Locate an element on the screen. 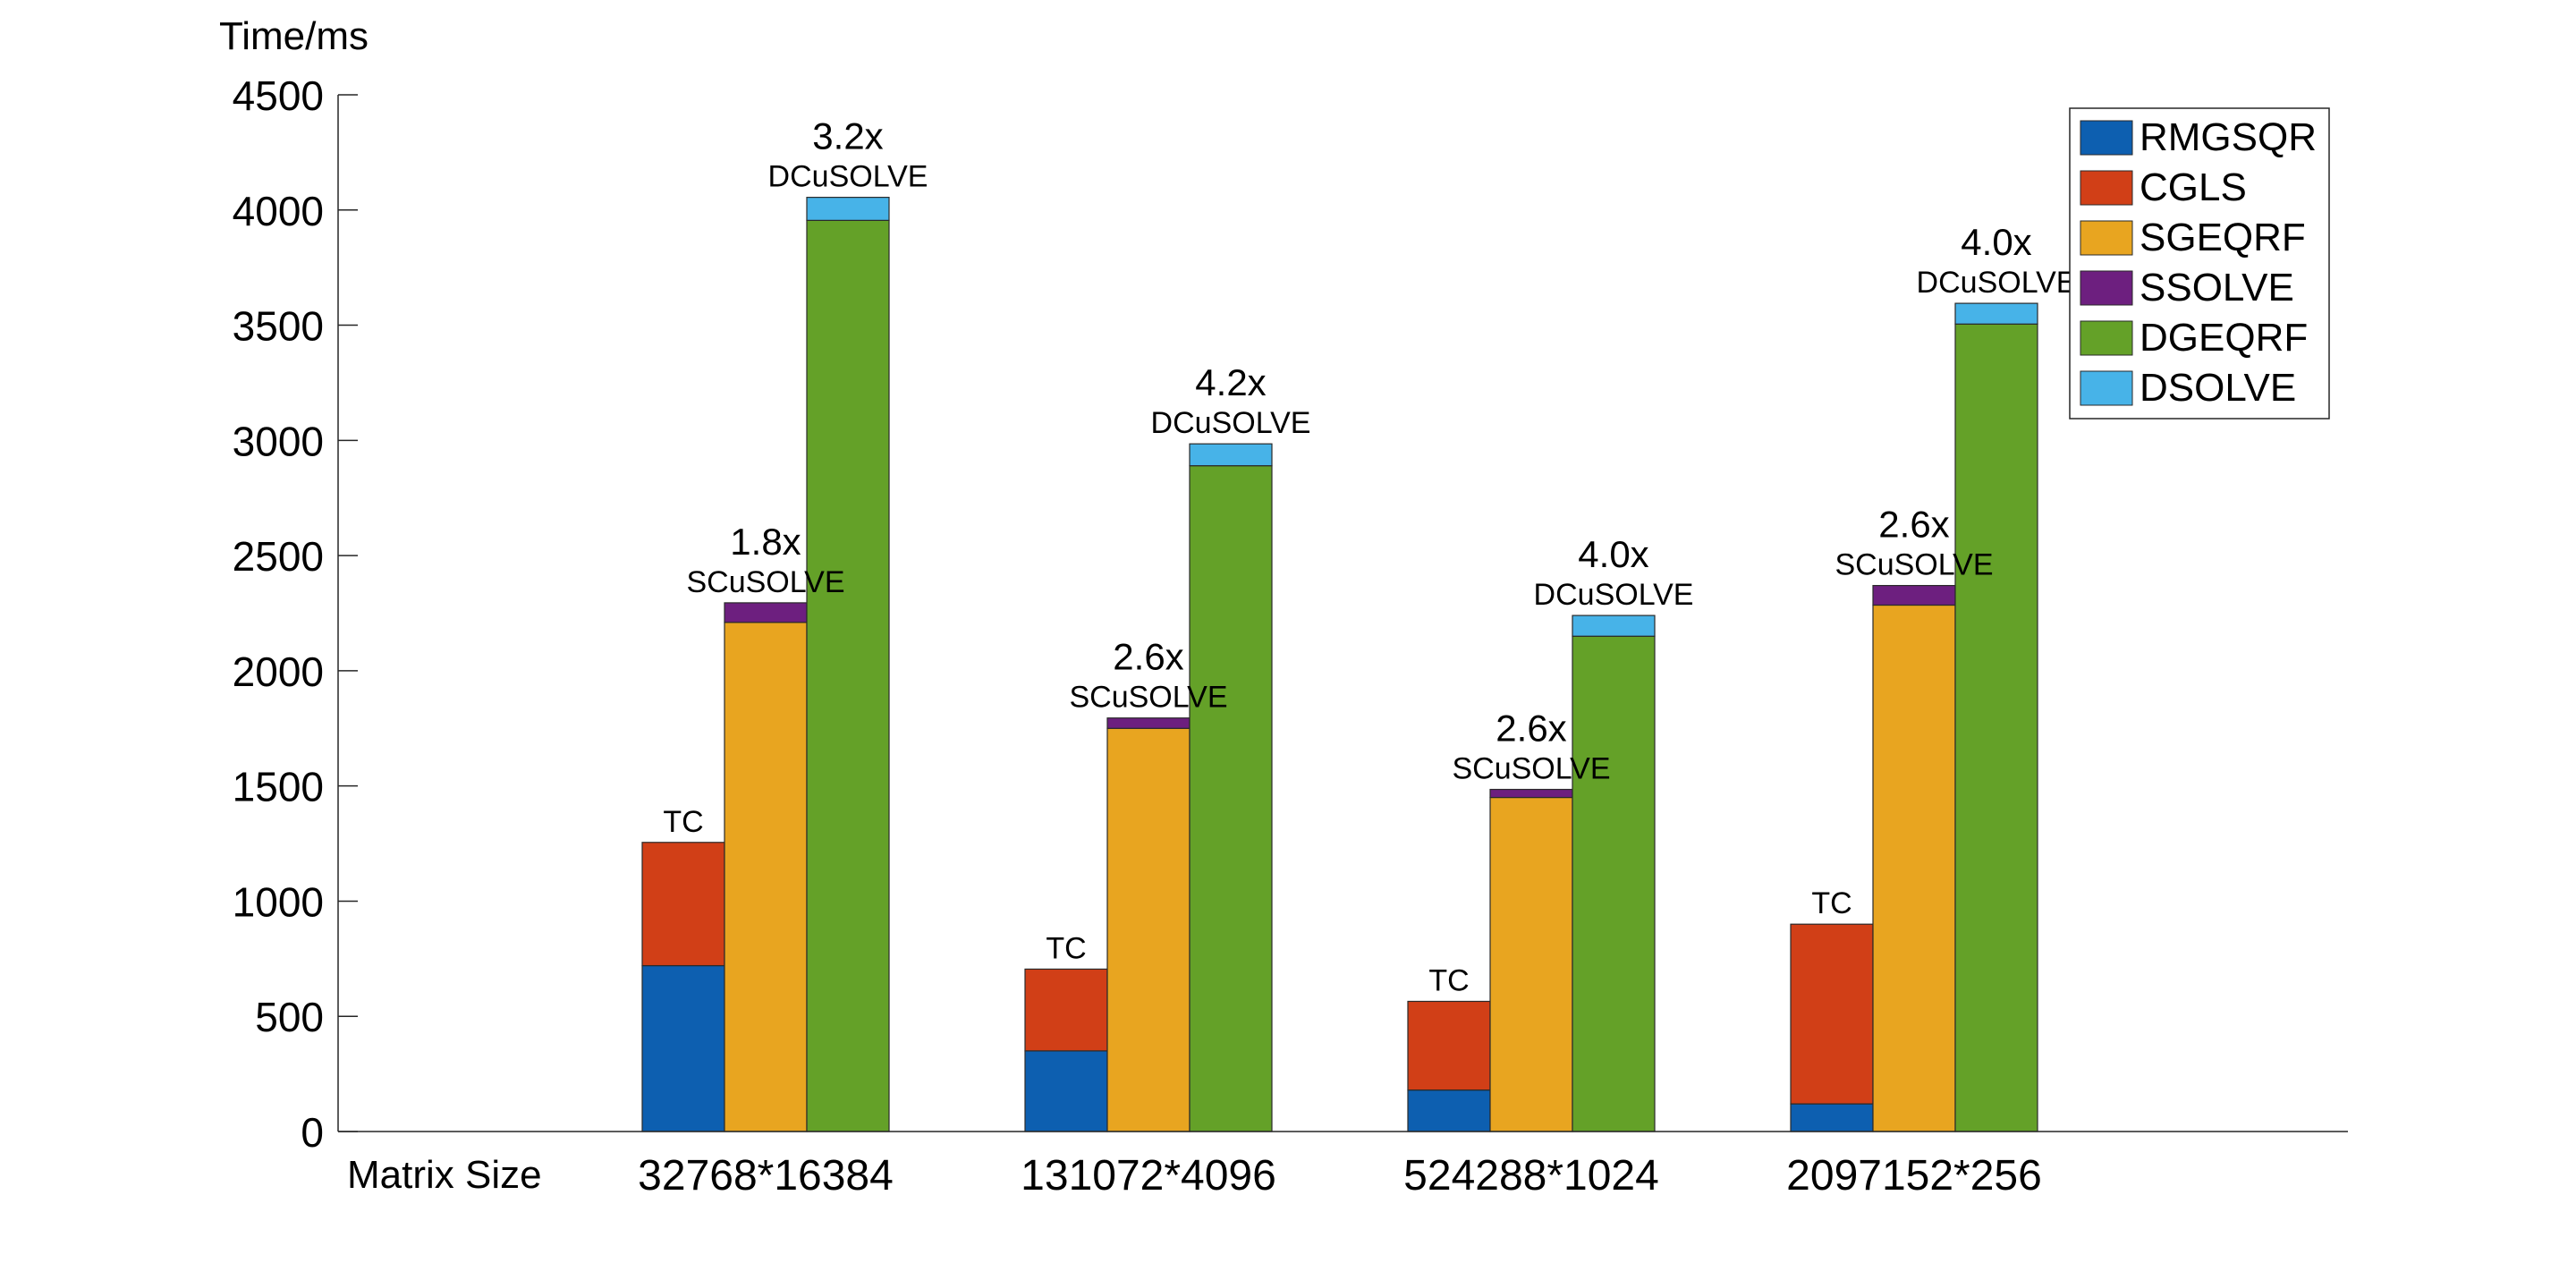  legend-label-dgeqrf: DGEQRF is located at coordinates (2224, 338).